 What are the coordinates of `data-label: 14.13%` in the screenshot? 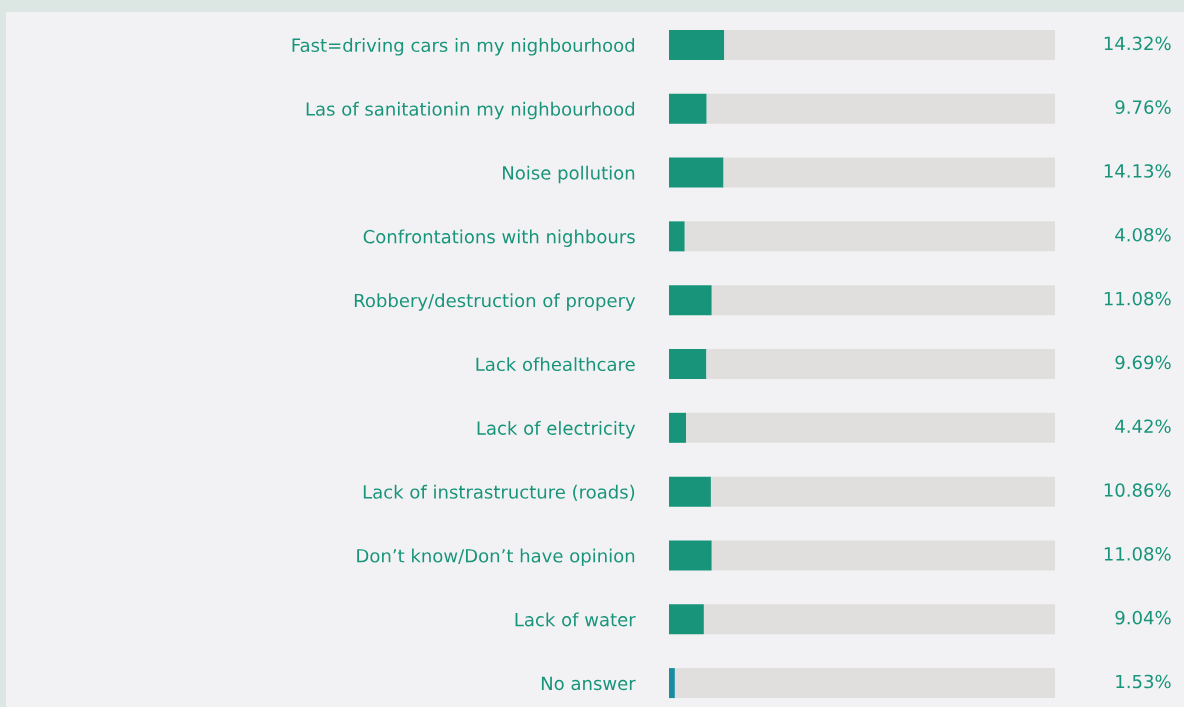 It's located at (1137, 171).